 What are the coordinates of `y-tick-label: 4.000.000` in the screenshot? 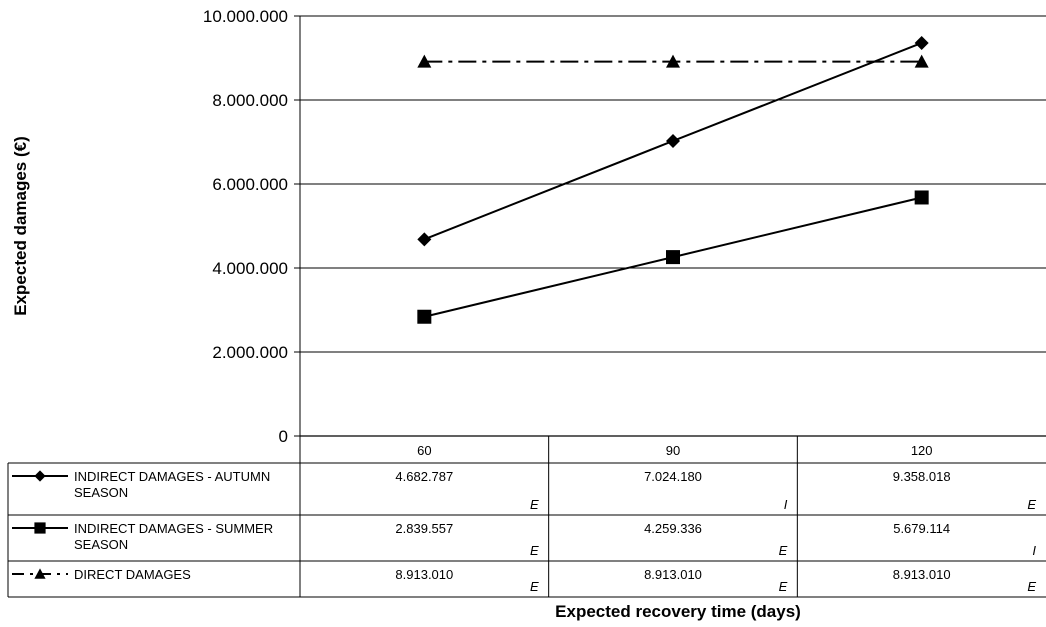 It's located at (250, 268).